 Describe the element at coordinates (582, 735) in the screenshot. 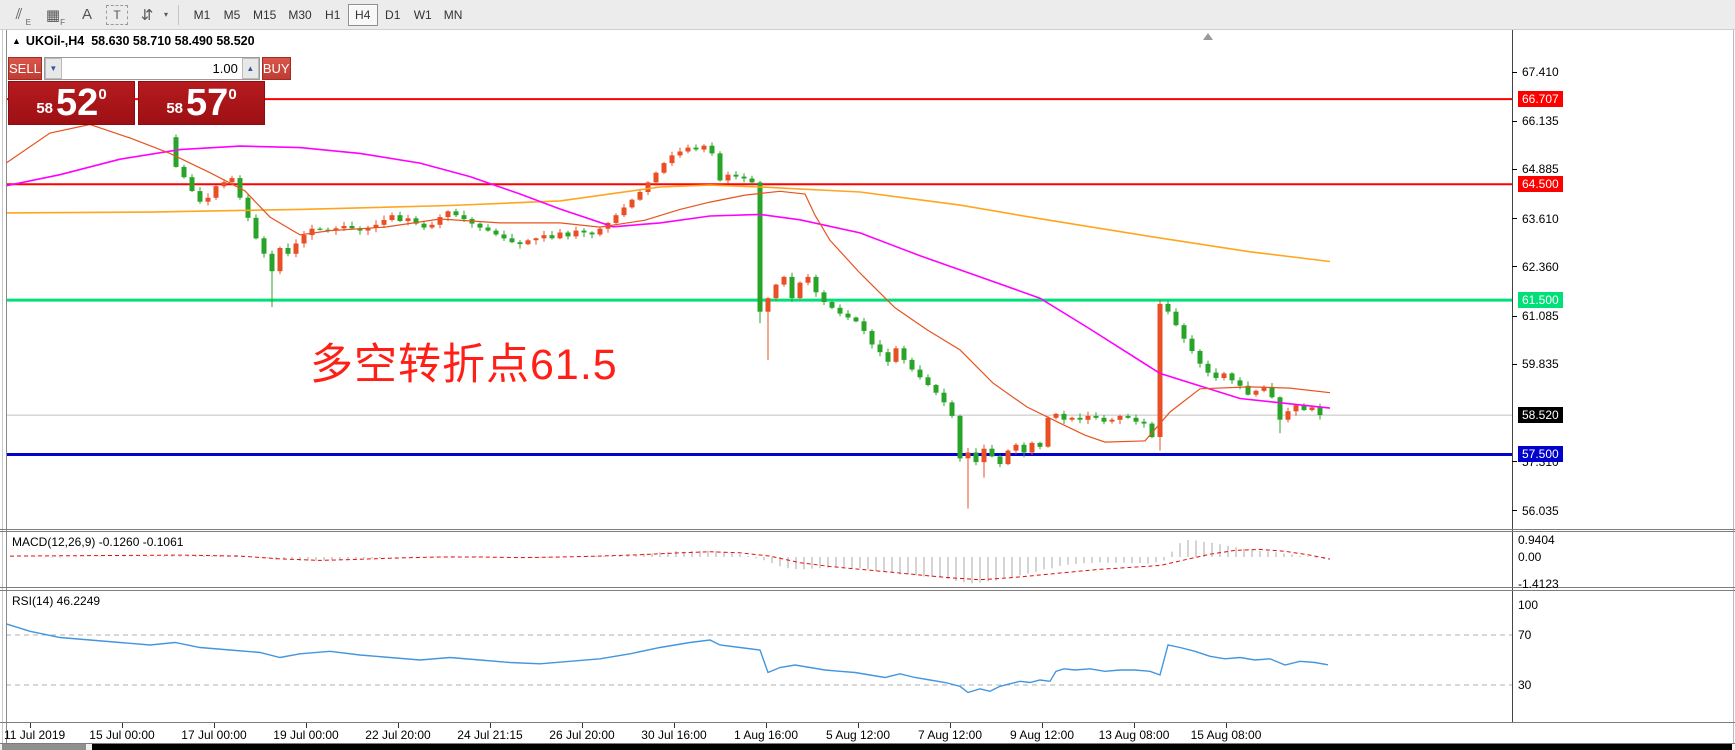

I see `time-axis-label: 26 Jul 20:00` at that location.